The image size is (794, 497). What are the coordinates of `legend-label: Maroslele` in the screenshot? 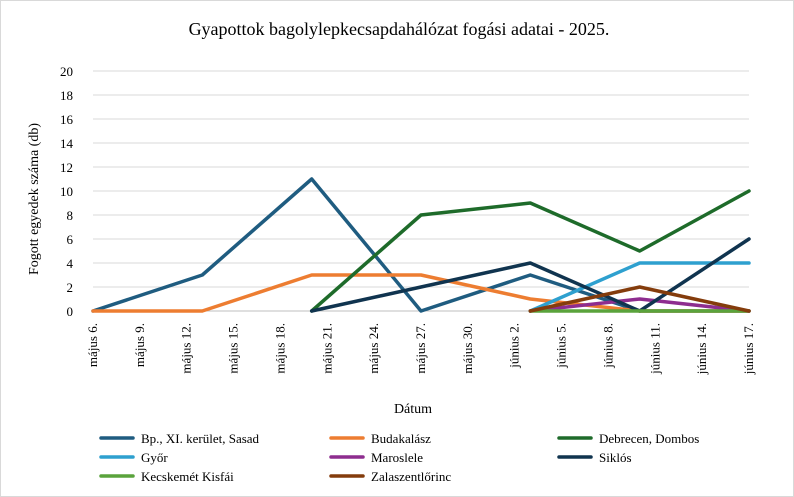 It's located at (397, 457).